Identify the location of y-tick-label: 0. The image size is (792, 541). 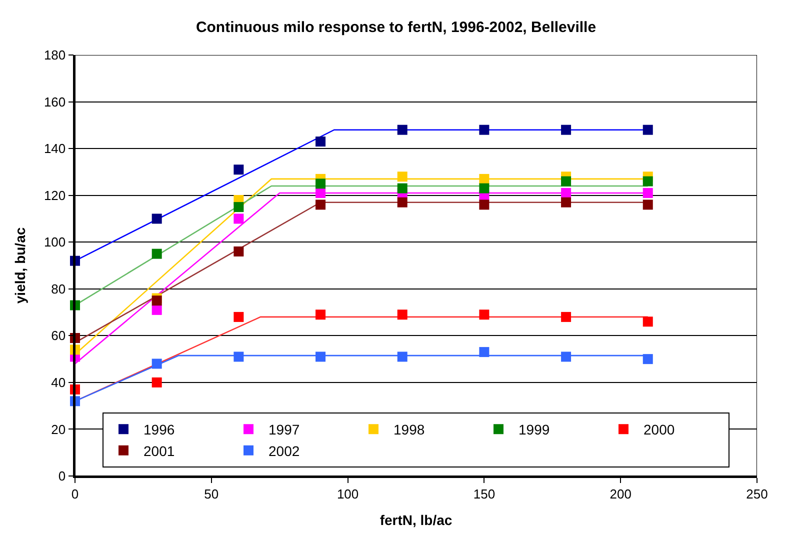
(62, 476).